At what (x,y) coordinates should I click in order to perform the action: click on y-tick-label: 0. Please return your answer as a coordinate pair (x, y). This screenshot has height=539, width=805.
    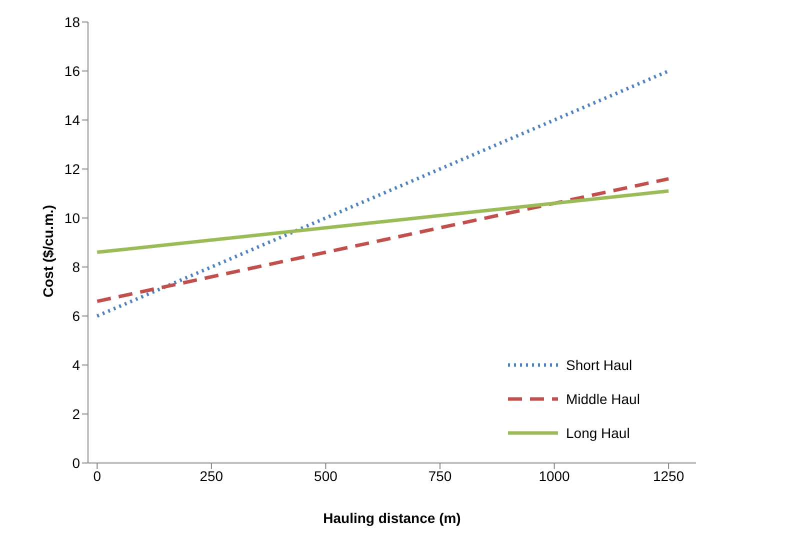
    Looking at the image, I should click on (76, 462).